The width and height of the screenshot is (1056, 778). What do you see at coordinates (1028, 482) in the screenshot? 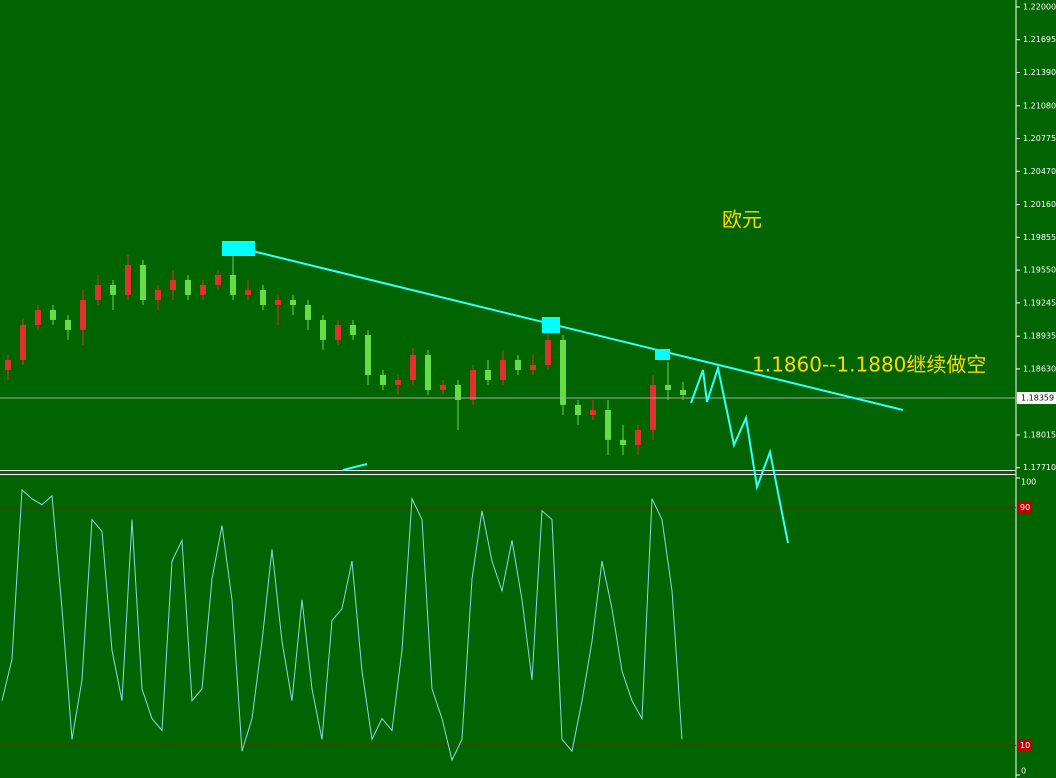
I see `y-tick-label: 100` at bounding box center [1028, 482].